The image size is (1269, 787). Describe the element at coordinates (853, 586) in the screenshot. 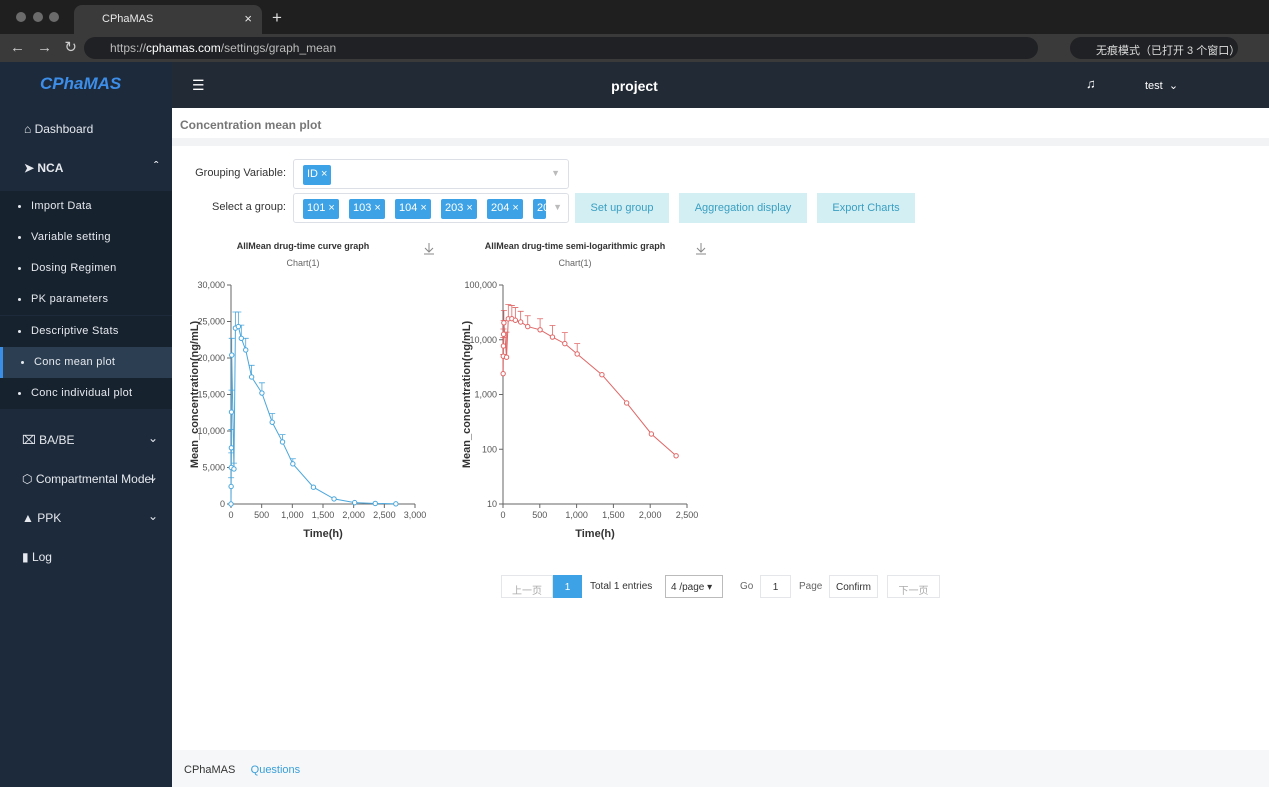

I see `confirm-button: Confirm` at that location.